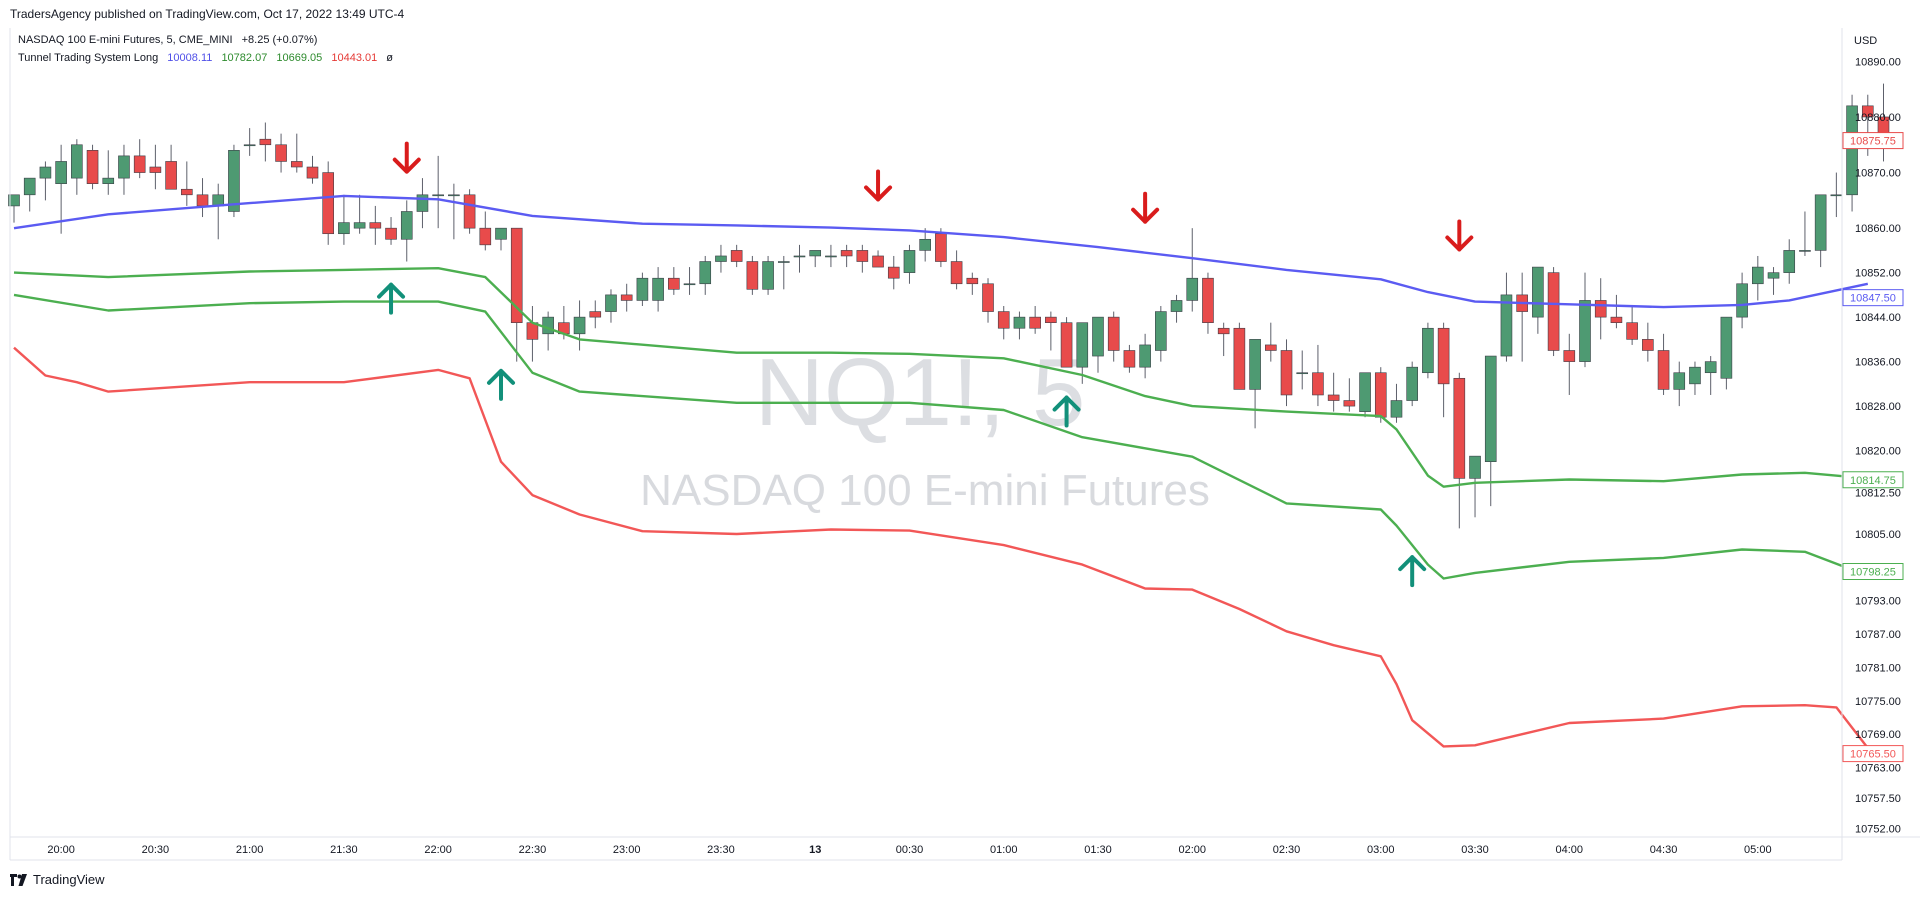  I want to click on price-label-text: 10765.50, so click(1873, 755).